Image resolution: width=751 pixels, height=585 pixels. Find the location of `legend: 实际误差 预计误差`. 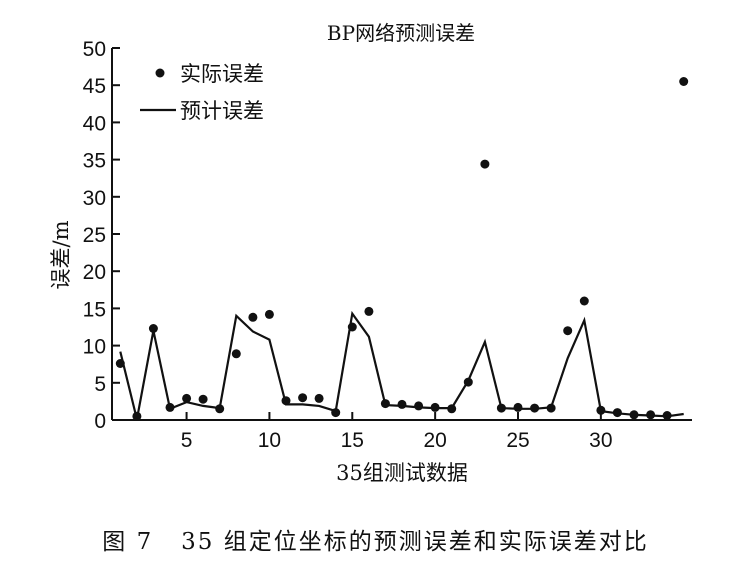

legend: 实际误差 预计误差 is located at coordinates (202, 92).